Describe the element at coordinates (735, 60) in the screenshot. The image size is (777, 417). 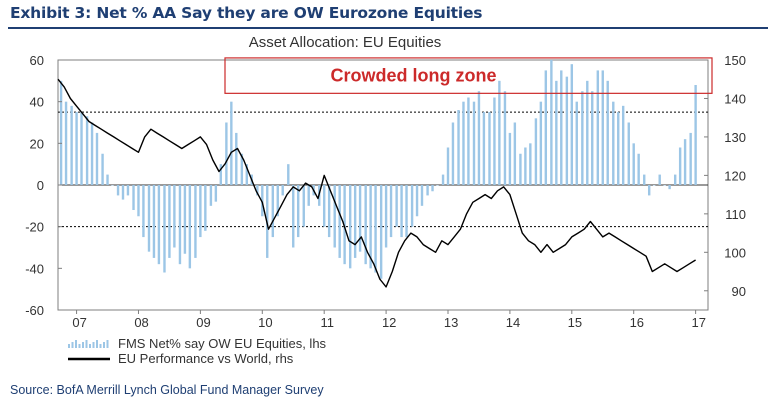
I see `right-tick-label: 150` at that location.